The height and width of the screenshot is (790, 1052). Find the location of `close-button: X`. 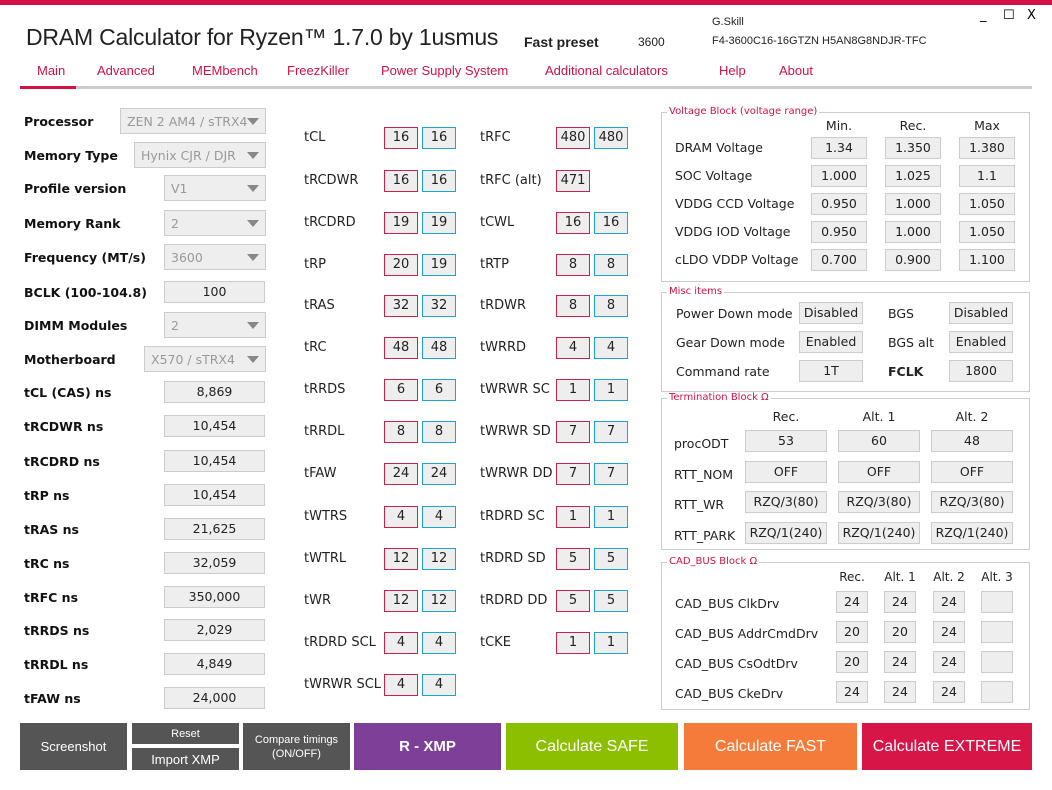

close-button: X is located at coordinates (1031, 15).